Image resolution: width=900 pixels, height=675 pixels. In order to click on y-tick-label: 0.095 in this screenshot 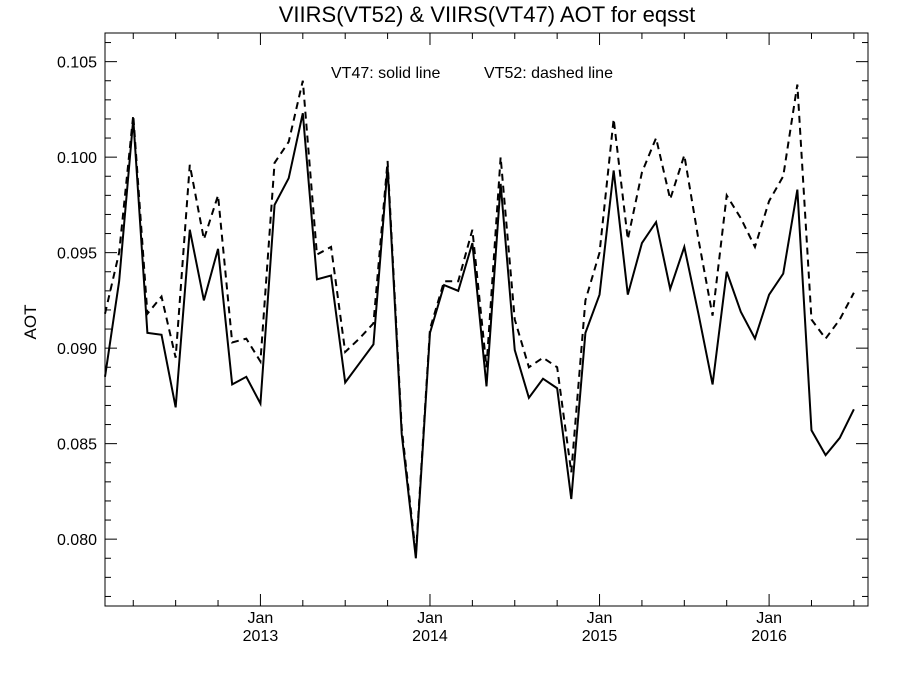, I will do `click(77, 254)`.